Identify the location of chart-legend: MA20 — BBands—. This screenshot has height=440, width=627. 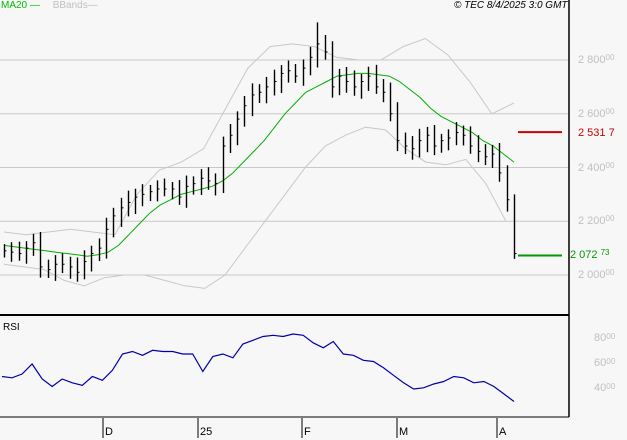
(49, 6).